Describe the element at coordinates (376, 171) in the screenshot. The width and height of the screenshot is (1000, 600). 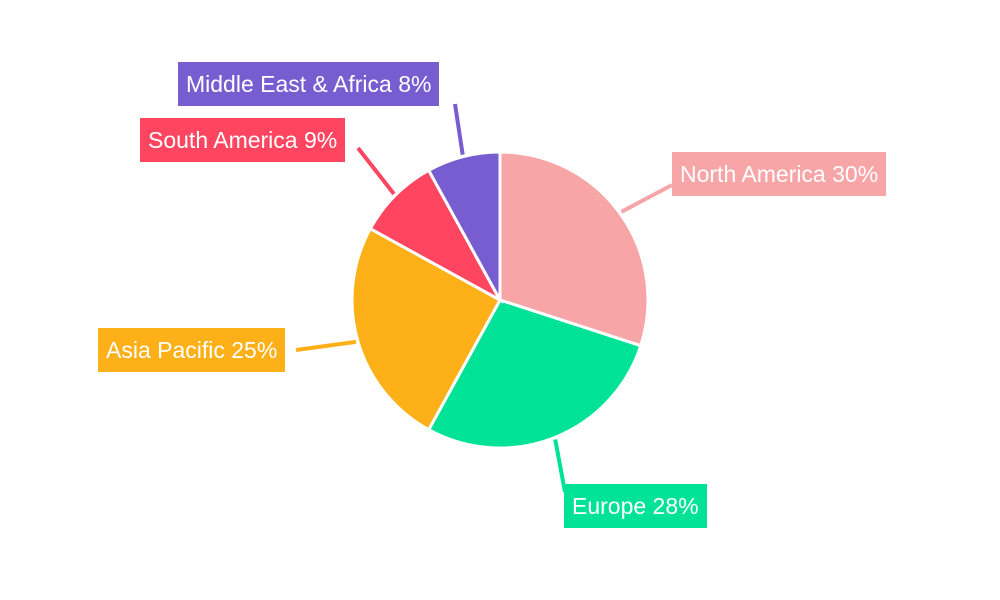
I see `leader-line-south-america` at that location.